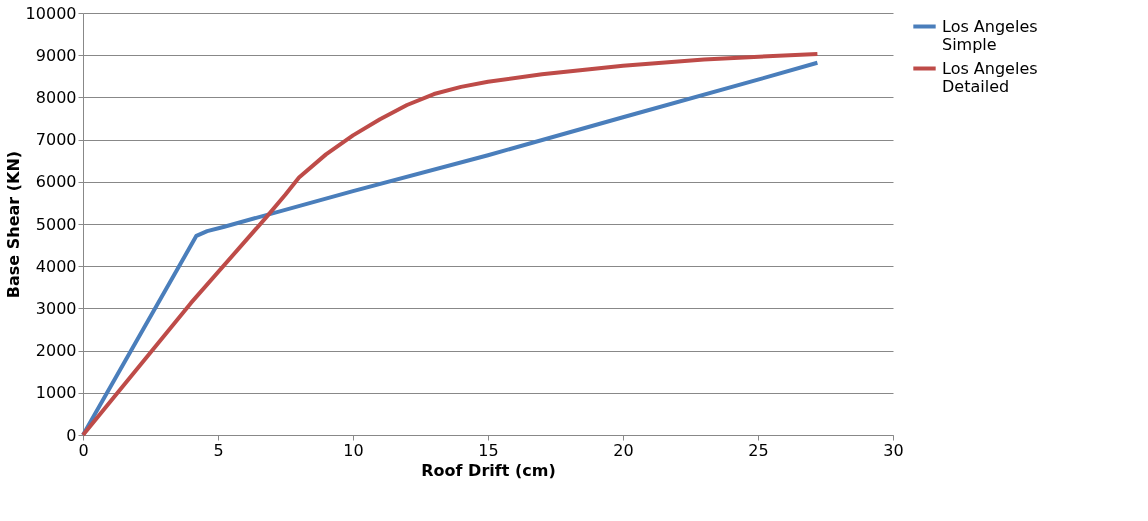  I want to click on y-tick-label: 2000, so click(56, 351).